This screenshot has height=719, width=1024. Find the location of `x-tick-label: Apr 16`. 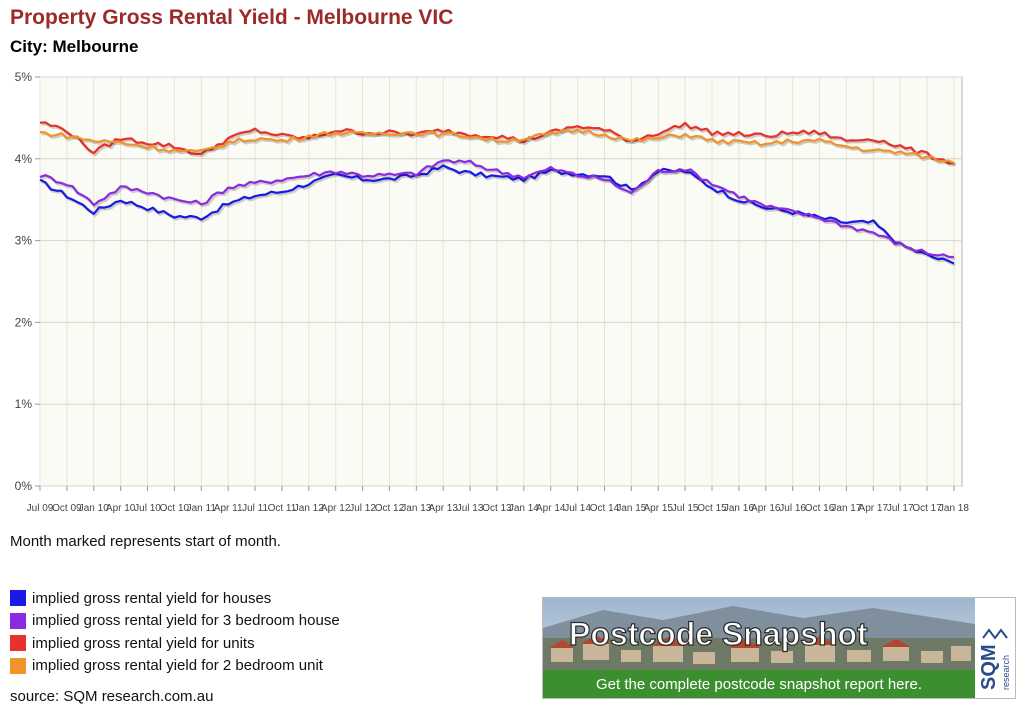

x-tick-label: Apr 16 is located at coordinates (766, 508).